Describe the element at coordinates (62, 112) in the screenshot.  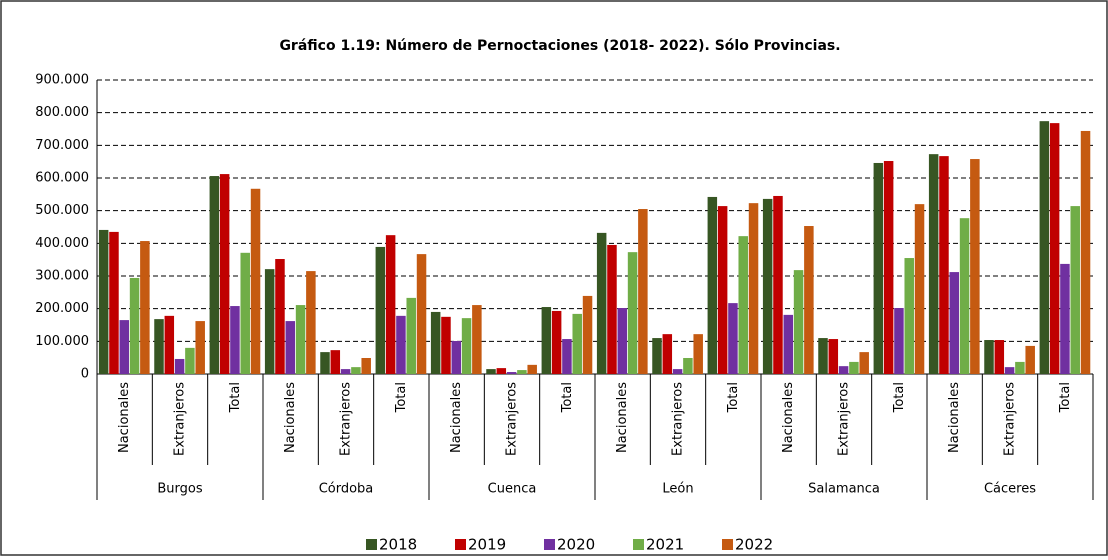
I see `y-tick-label: 800.000` at that location.